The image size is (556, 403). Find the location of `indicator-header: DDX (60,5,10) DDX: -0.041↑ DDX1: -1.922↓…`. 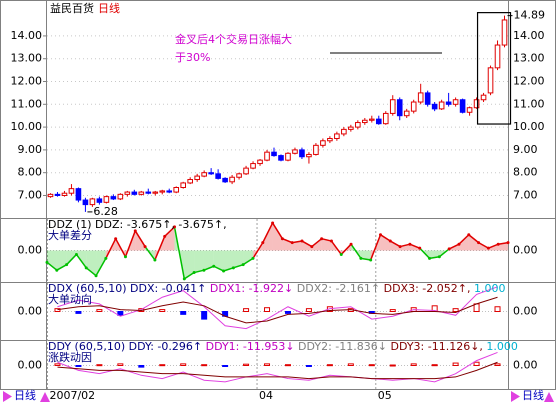

indicator-header: DDX (60,5,10) DDX: -0.041↑ DDX1: -1.922↓… is located at coordinates (276, 288).